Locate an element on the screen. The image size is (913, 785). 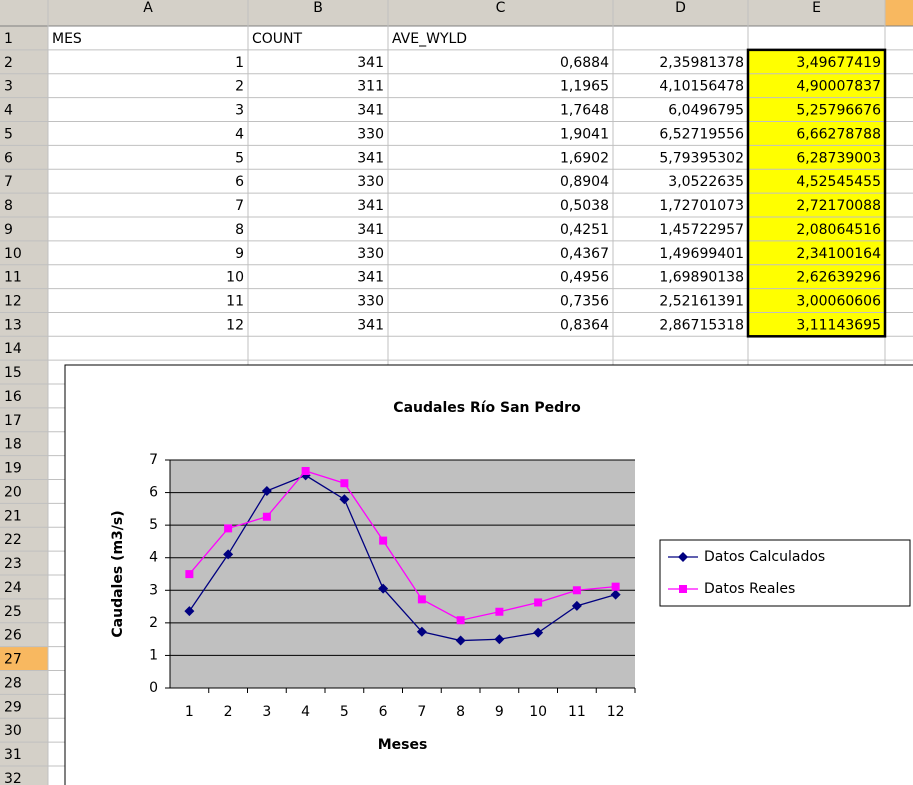
cell: 1,1965 is located at coordinates (584, 87).